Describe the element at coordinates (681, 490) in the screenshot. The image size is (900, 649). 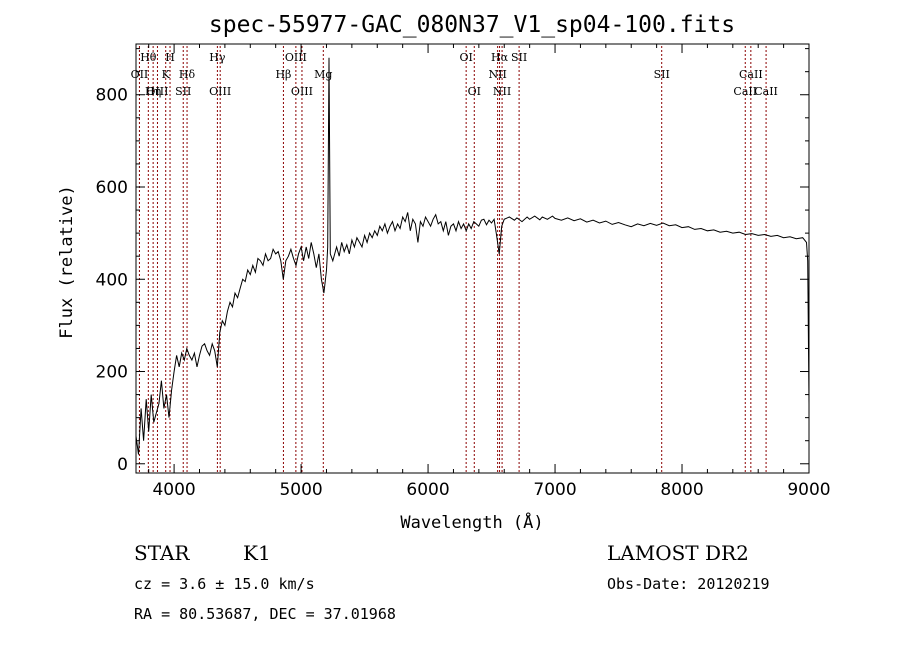
I see `x-tick-label: 8000` at that location.